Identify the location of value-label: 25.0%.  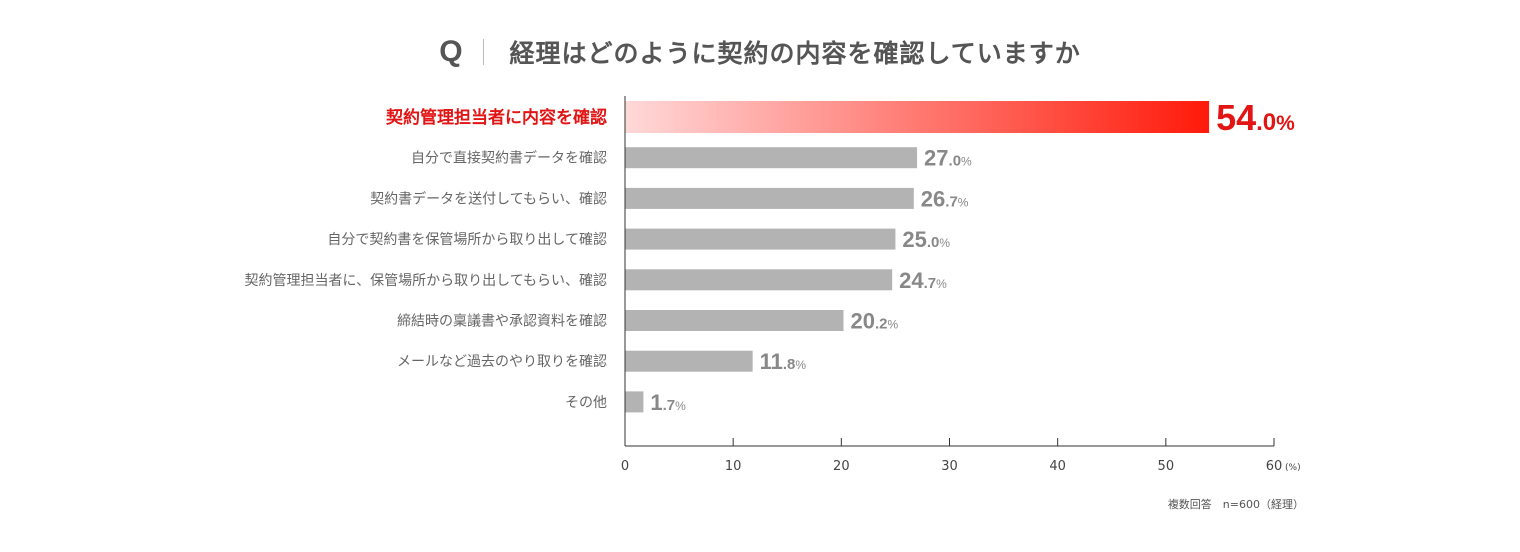
(926, 239).